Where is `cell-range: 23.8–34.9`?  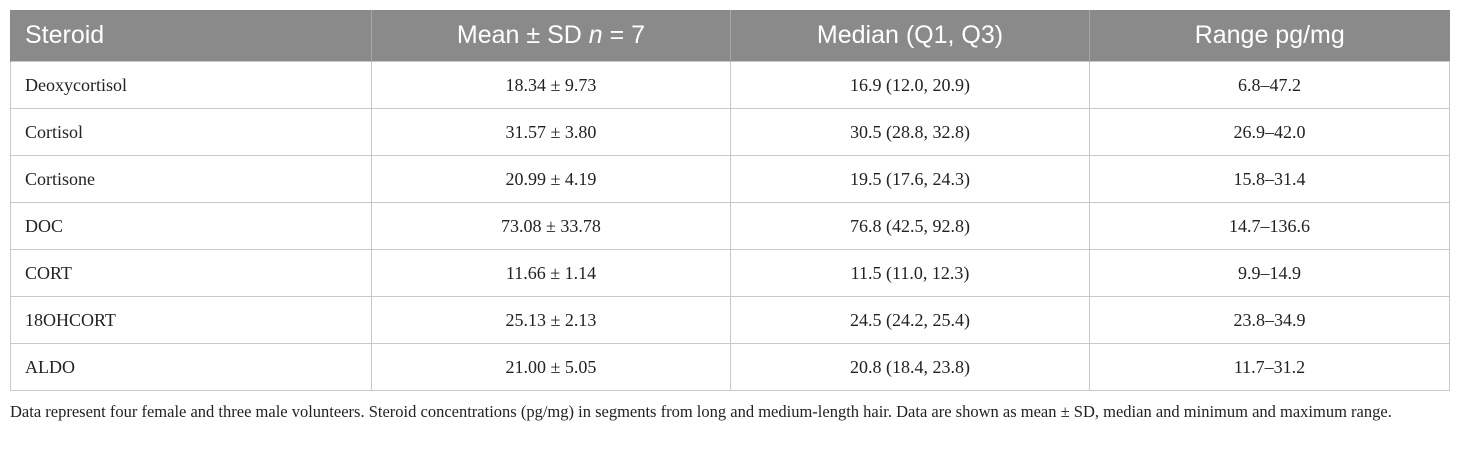
cell-range: 23.8–34.9 is located at coordinates (1269, 320).